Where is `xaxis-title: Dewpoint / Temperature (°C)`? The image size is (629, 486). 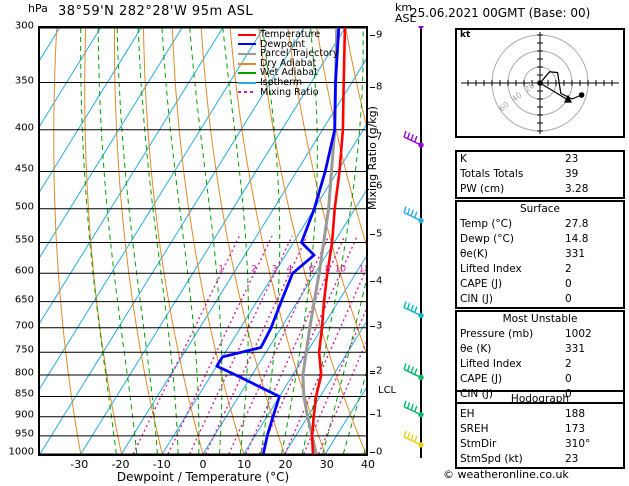
xaxis-title: Dewpoint / Temperature (°C) is located at coordinates (203, 477).